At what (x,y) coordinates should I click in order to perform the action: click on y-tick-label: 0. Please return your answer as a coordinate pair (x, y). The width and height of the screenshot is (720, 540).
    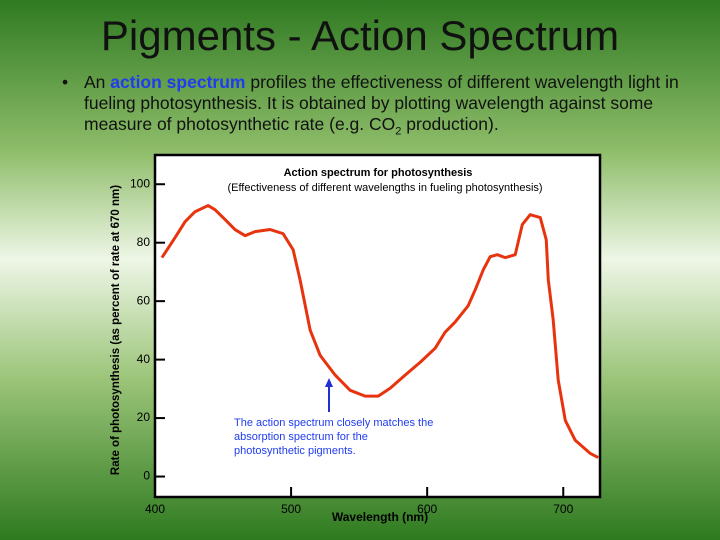
    Looking at the image, I should click on (146, 476).